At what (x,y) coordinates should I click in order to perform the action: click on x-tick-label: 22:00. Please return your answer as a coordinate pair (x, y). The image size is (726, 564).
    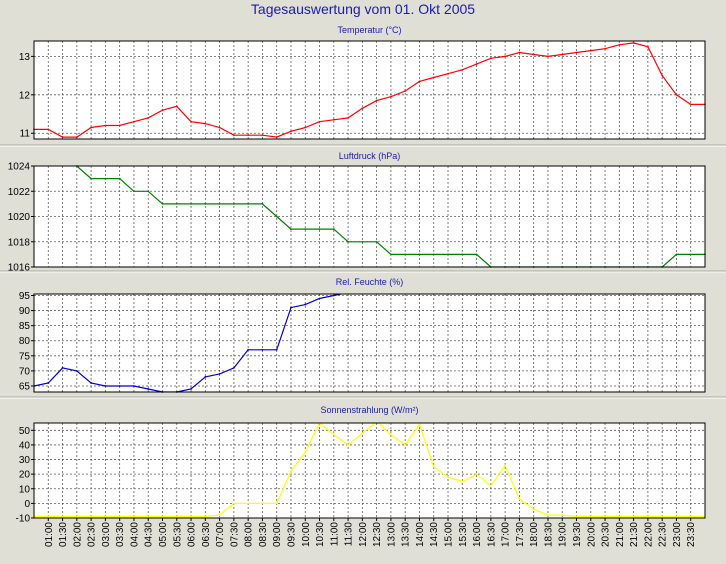
    Looking at the image, I should click on (648, 534).